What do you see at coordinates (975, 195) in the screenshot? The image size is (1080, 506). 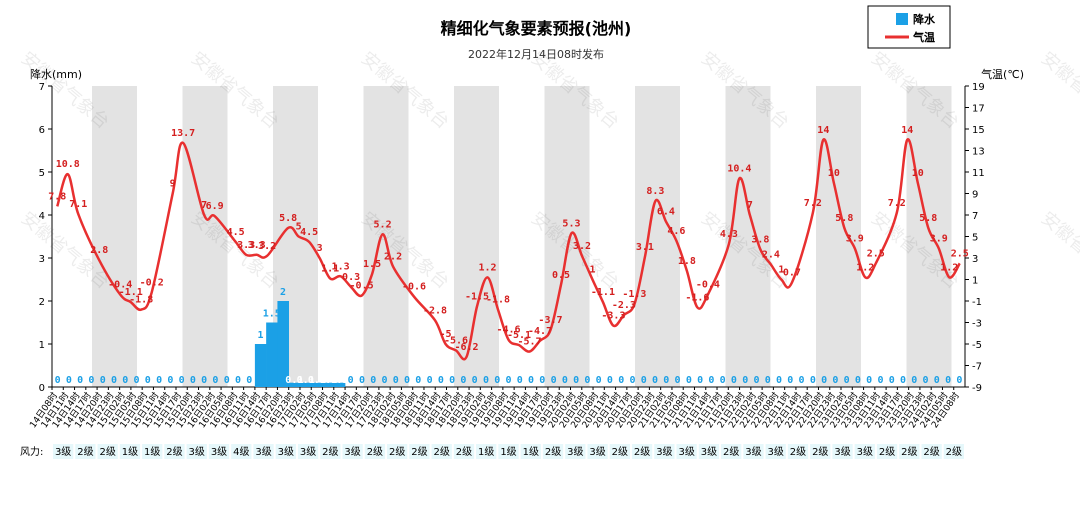 I see `y-right-tick-label: 9` at bounding box center [975, 195].